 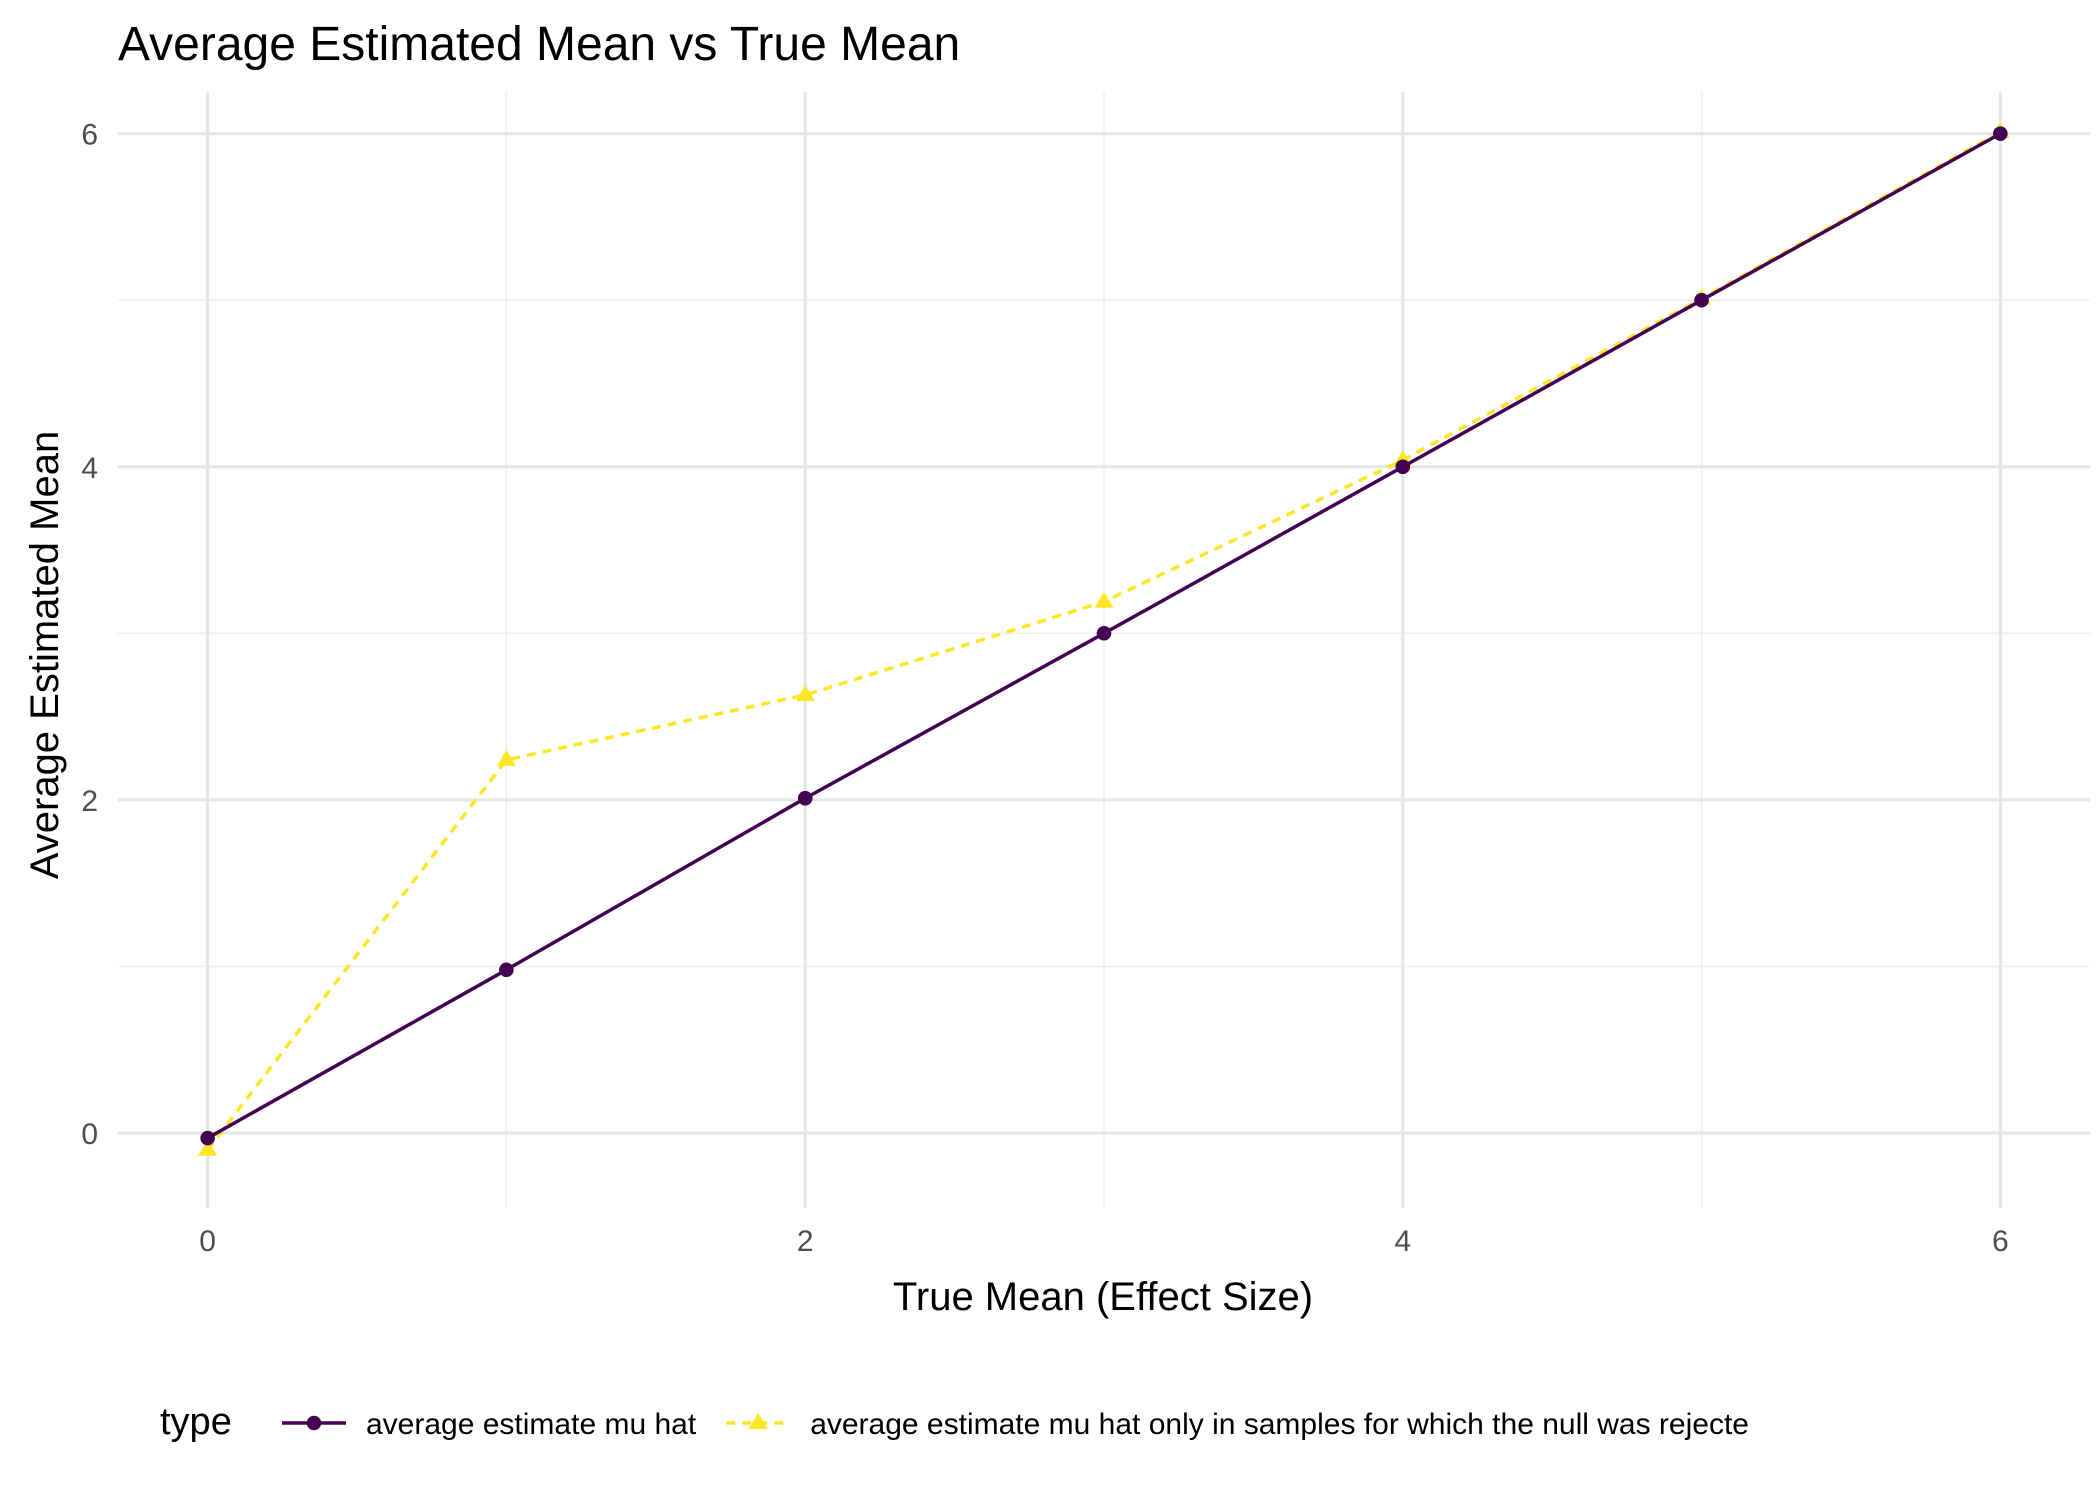 I want to click on x-tick-label: 0, so click(x=207, y=1241).